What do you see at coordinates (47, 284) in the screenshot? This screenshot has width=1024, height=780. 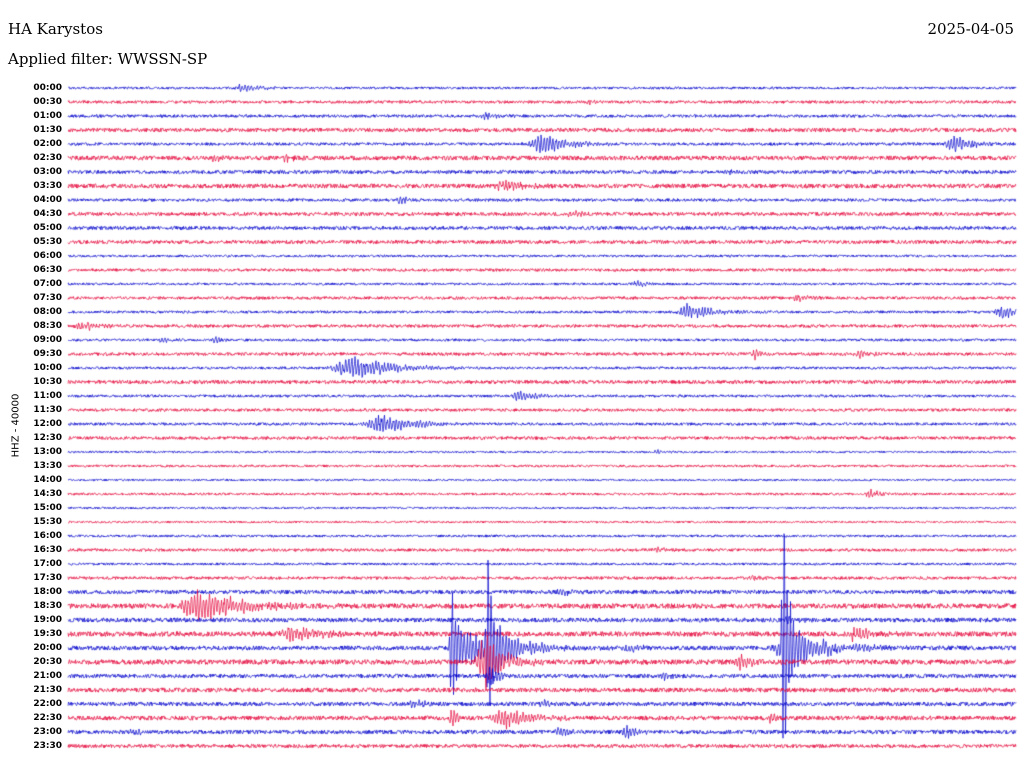 I see `time-label: 07:00` at bounding box center [47, 284].